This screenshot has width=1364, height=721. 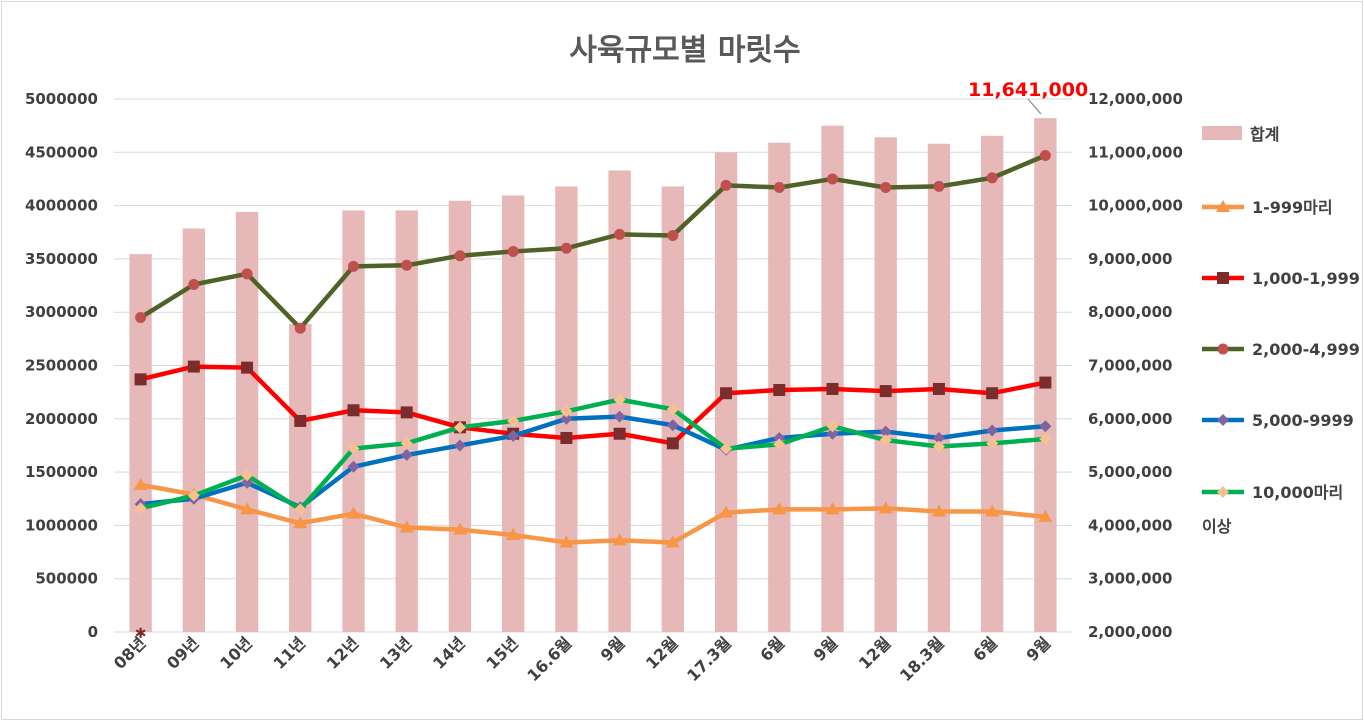 What do you see at coordinates (61, 206) in the screenshot?
I see `left-tick-label: 4000000` at bounding box center [61, 206].